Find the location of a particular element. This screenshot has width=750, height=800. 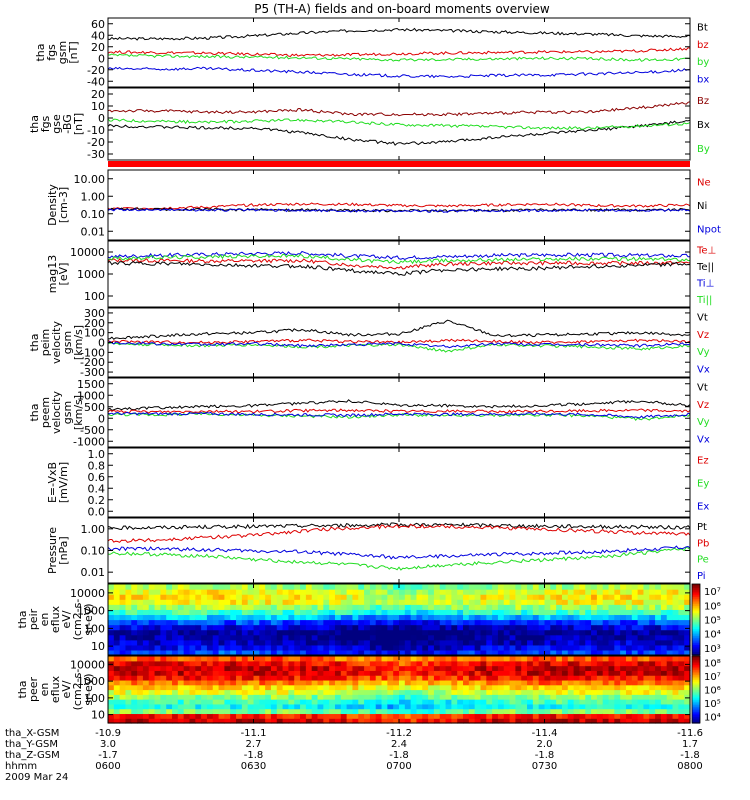

y-axis-label: [eV] is located at coordinates (63, 274).